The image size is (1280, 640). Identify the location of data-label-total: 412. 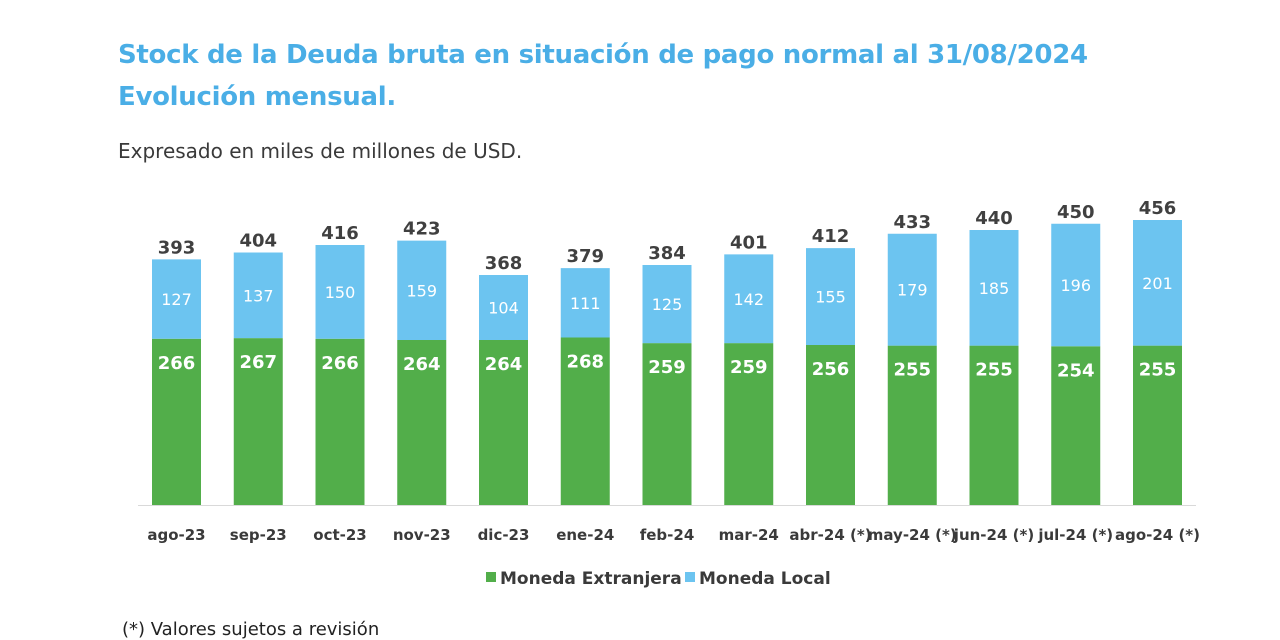
(831, 236).